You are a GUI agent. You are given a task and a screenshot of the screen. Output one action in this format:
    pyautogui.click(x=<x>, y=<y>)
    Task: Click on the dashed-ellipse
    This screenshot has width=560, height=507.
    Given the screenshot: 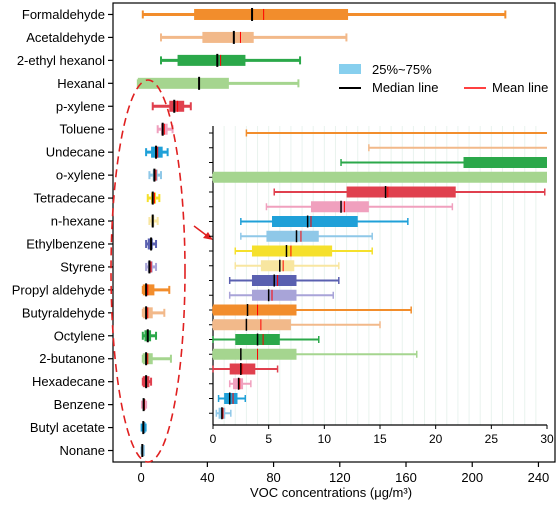 What is the action you would take?
    pyautogui.click(x=148, y=271)
    